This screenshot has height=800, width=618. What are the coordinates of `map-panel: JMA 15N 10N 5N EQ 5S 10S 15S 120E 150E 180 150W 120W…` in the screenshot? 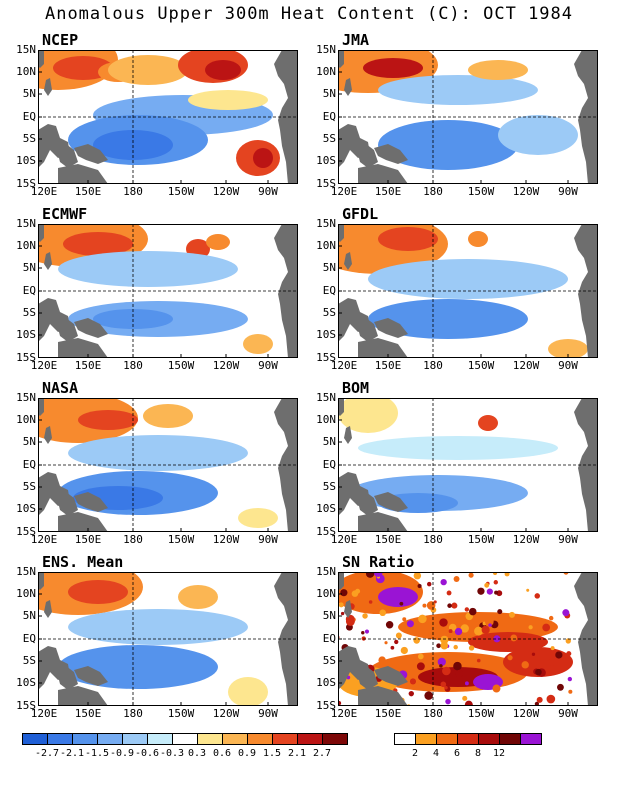 It's located at (457, 114).